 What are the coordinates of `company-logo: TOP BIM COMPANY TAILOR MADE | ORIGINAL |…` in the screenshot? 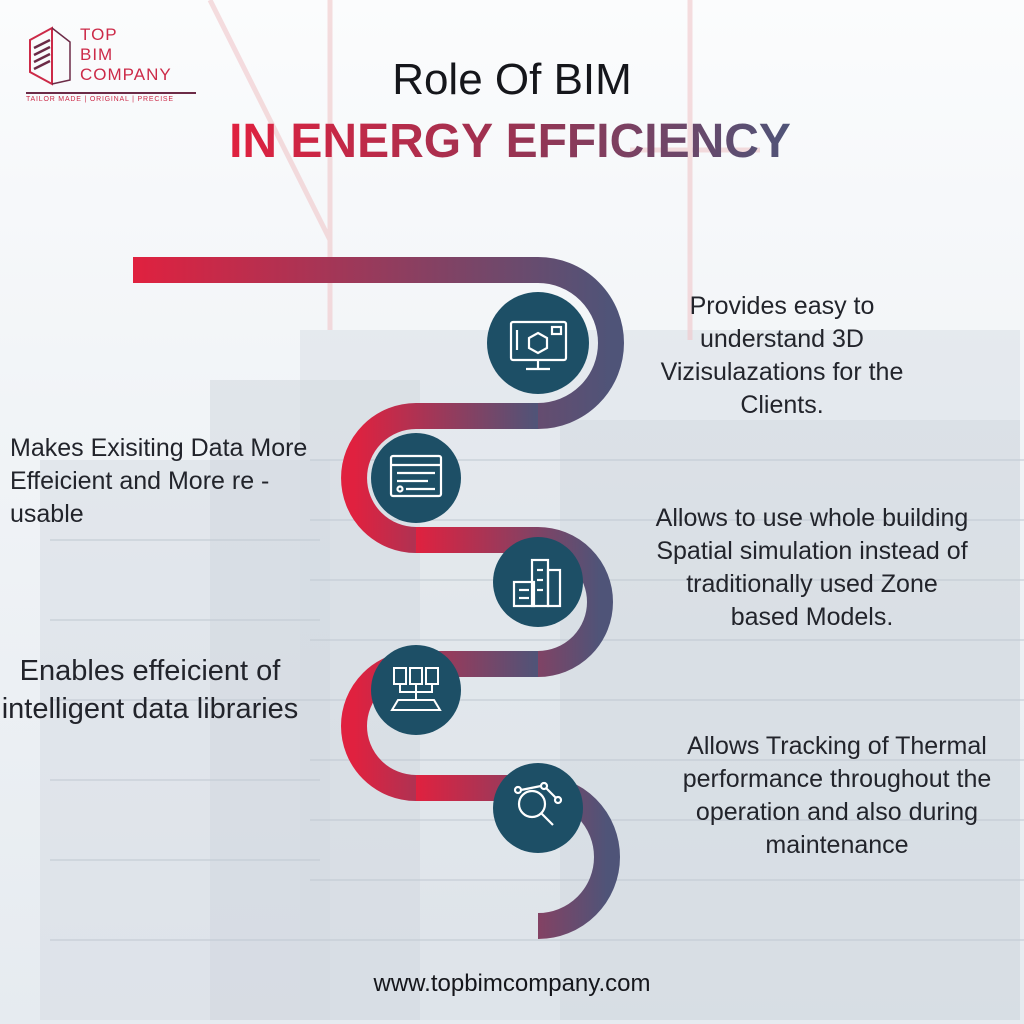 It's located at (112, 64).